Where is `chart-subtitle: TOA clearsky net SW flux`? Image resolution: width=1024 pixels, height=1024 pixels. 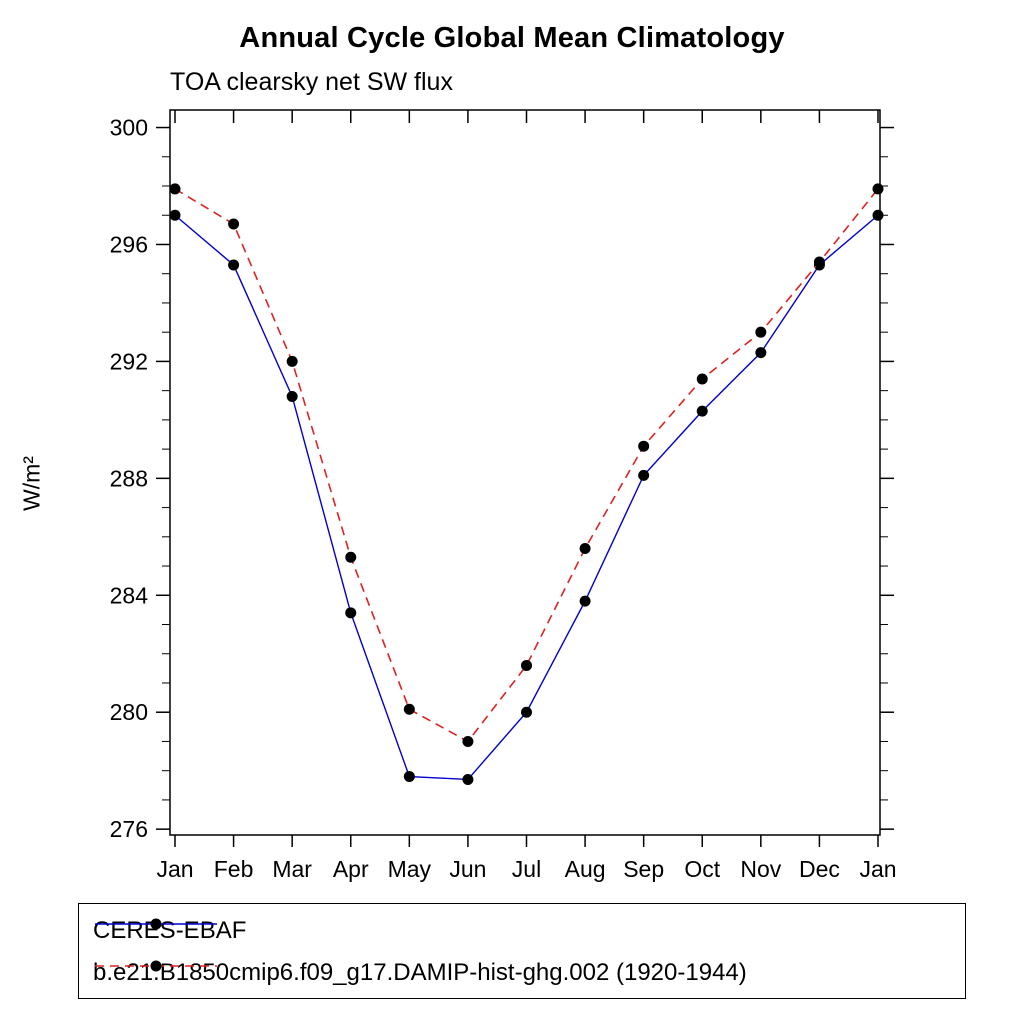
chart-subtitle: TOA clearsky net SW flux is located at coordinates (311, 82).